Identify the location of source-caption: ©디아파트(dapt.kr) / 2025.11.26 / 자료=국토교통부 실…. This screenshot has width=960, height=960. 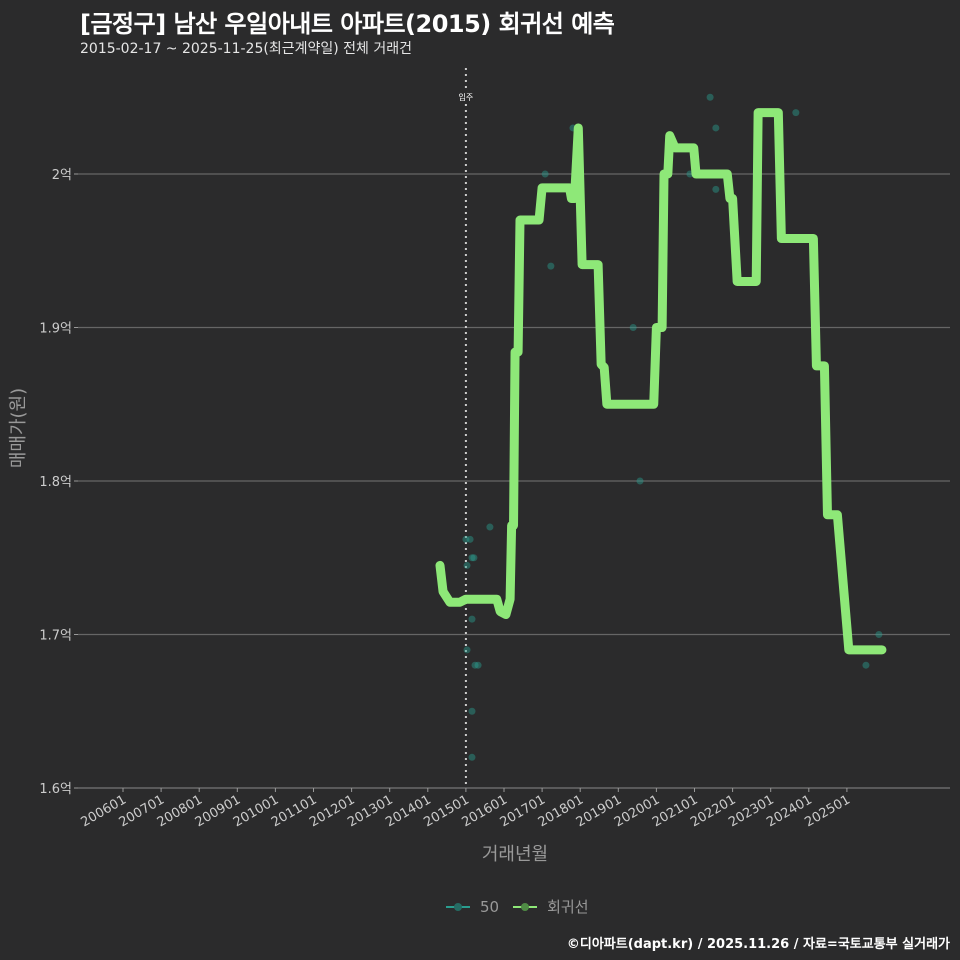
(758, 944).